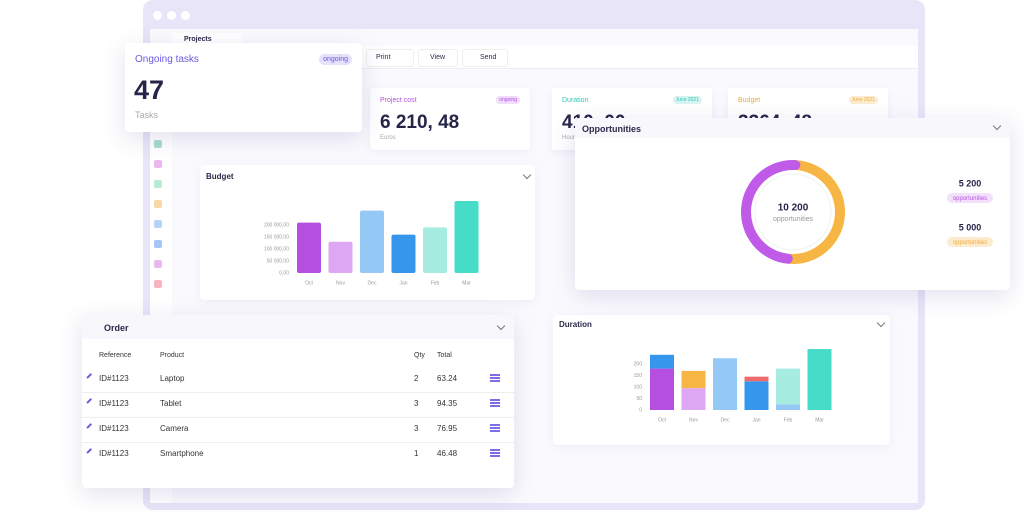 This screenshot has height=512, width=1024. I want to click on cell: Laptop, so click(172, 378).